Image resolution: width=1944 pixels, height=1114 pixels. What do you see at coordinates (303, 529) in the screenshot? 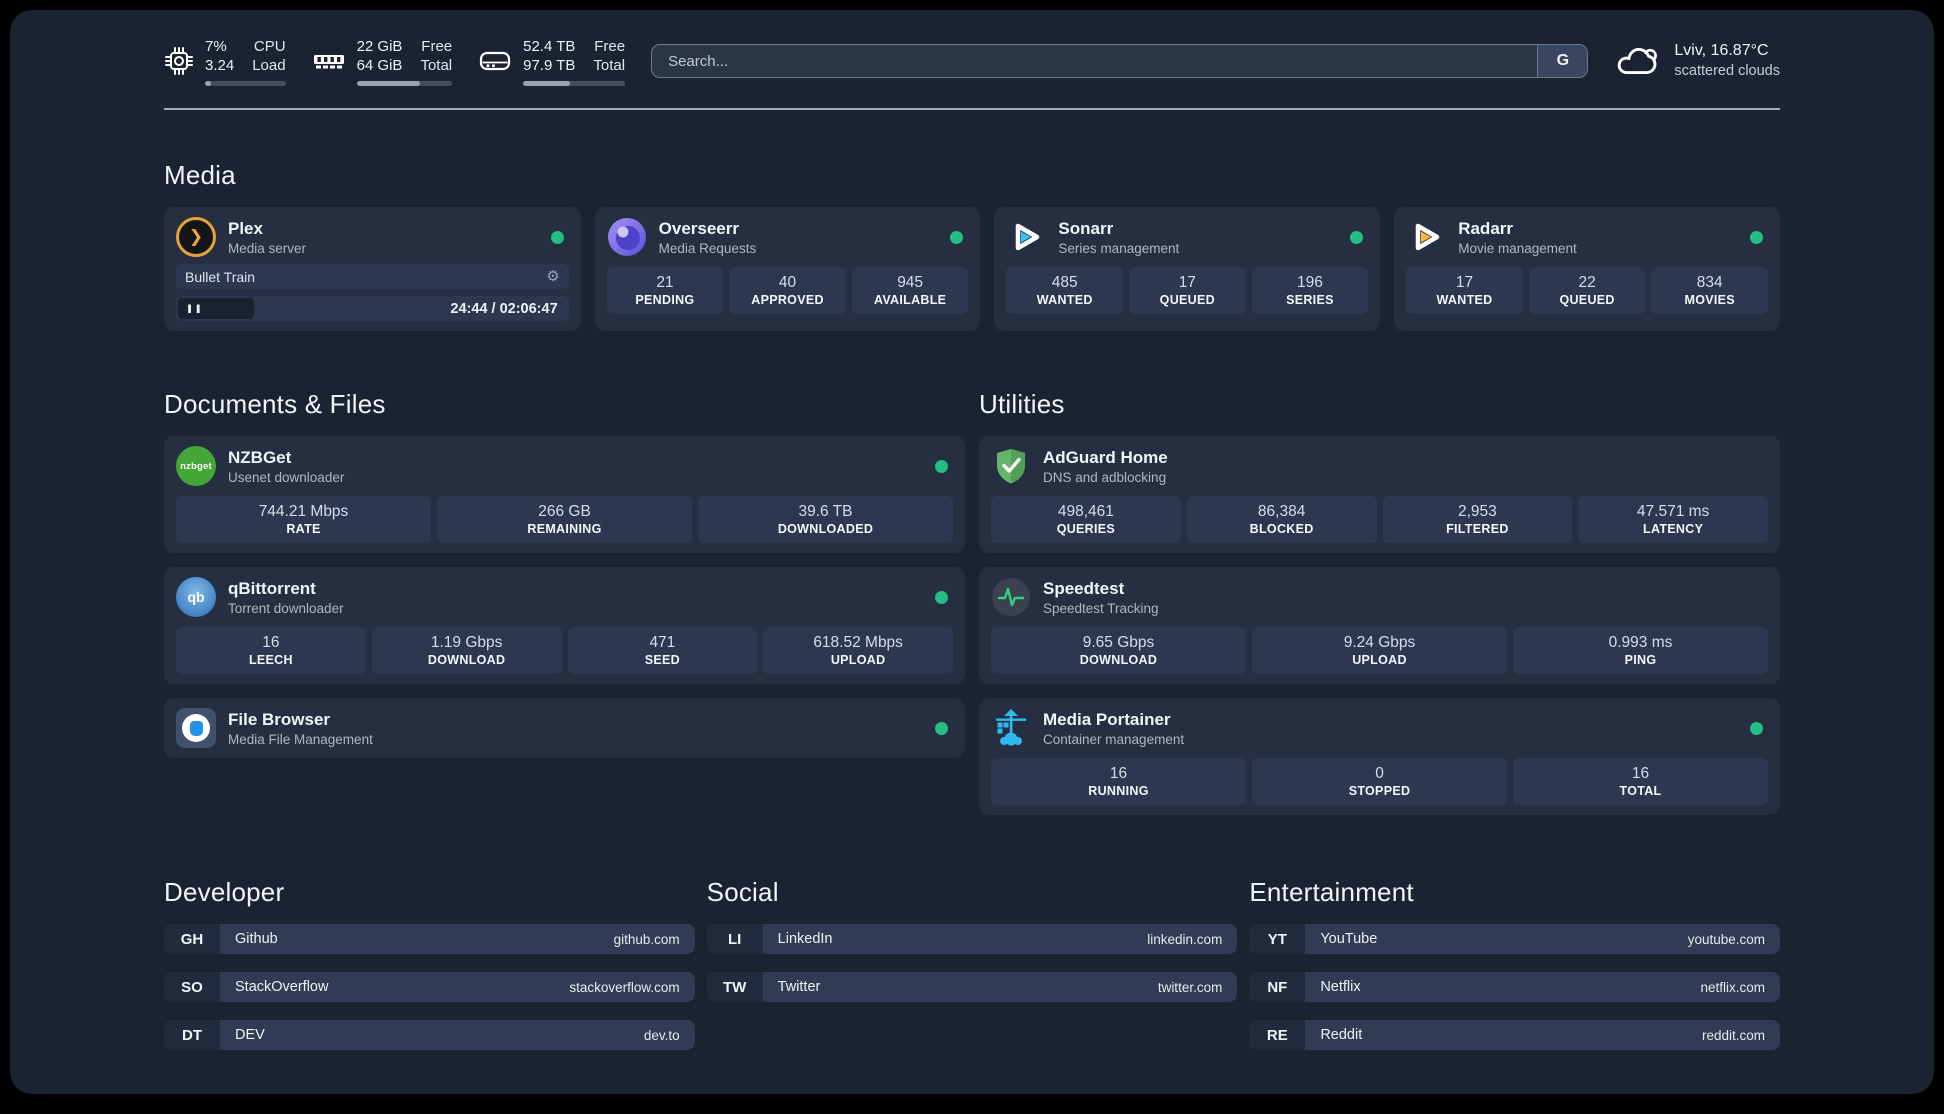
I see `stat-label: RATE` at bounding box center [303, 529].